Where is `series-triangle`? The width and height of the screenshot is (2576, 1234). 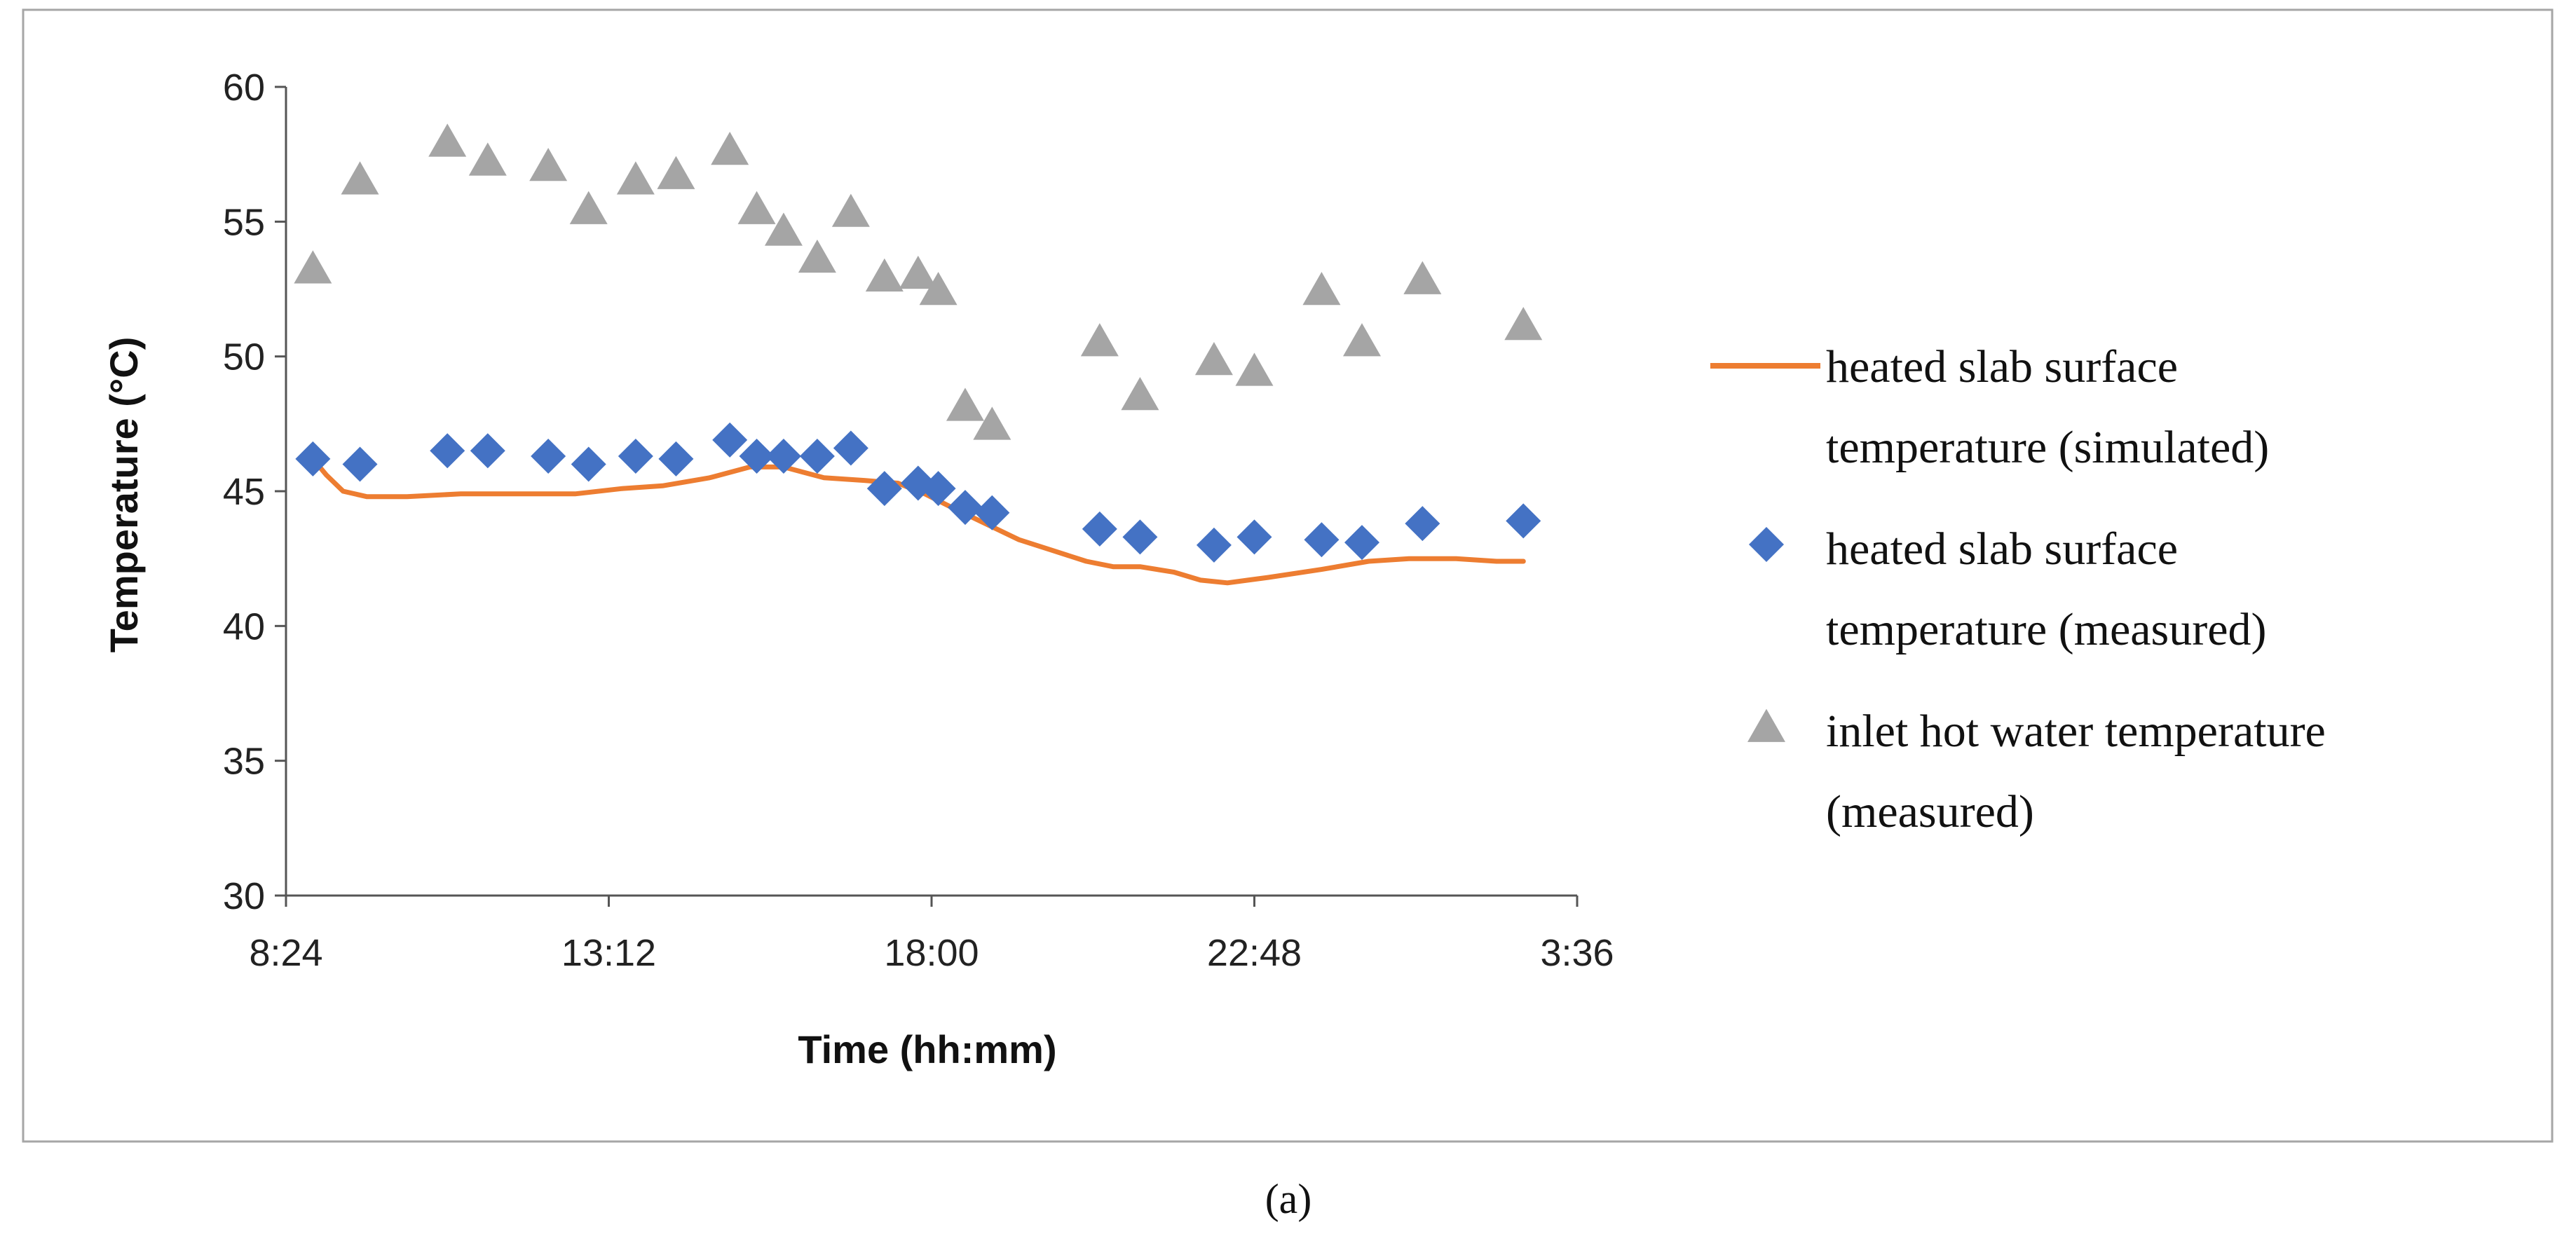 series-triangle is located at coordinates (918, 281).